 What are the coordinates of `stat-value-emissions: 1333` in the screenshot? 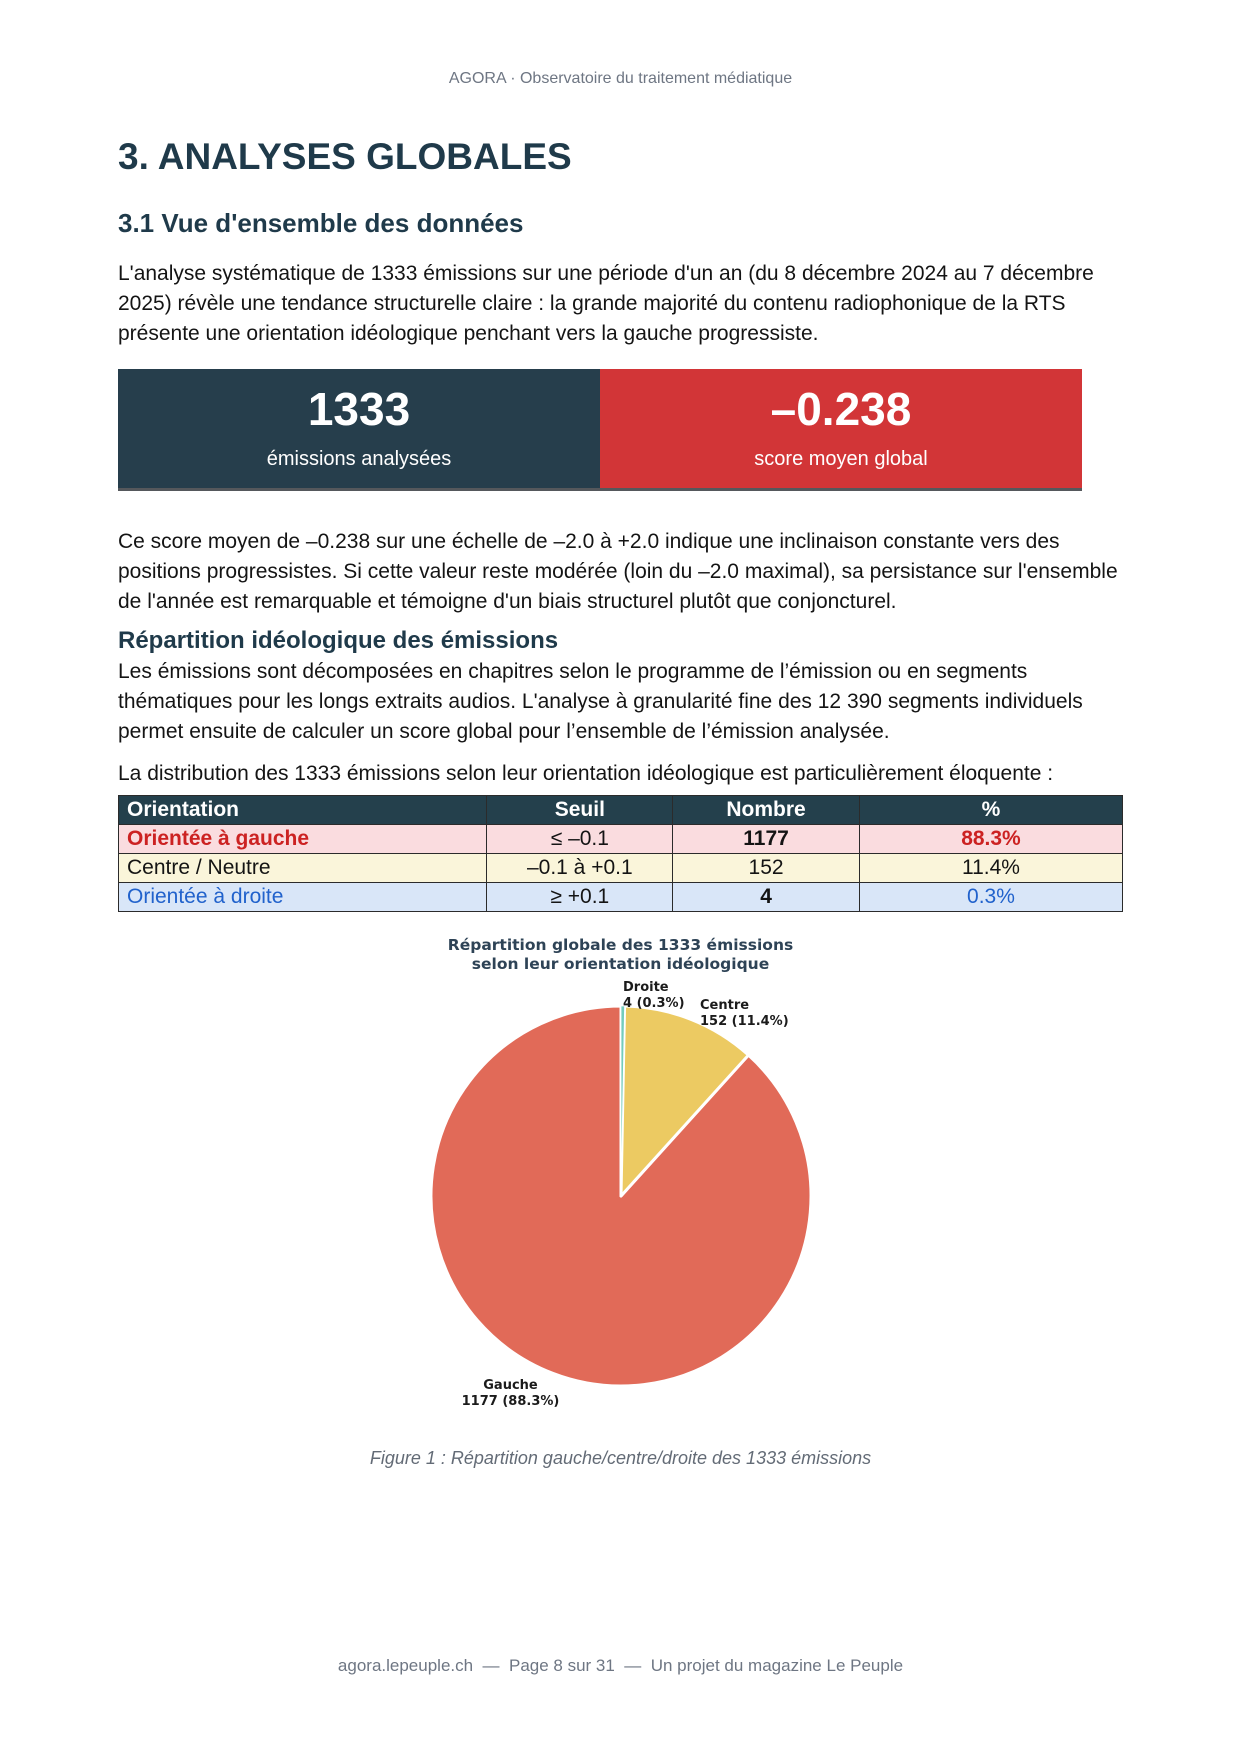 It's located at (359, 409).